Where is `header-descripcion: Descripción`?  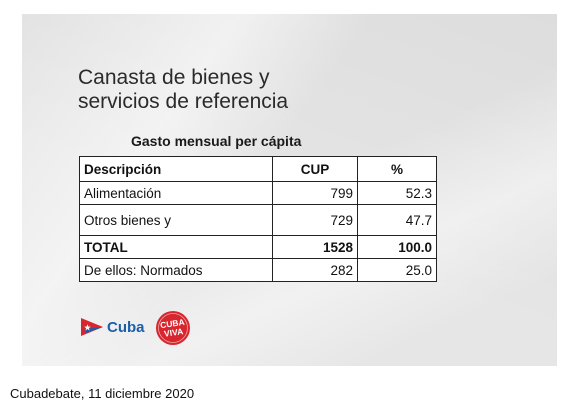
header-descripcion: Descripción is located at coordinates (176, 169).